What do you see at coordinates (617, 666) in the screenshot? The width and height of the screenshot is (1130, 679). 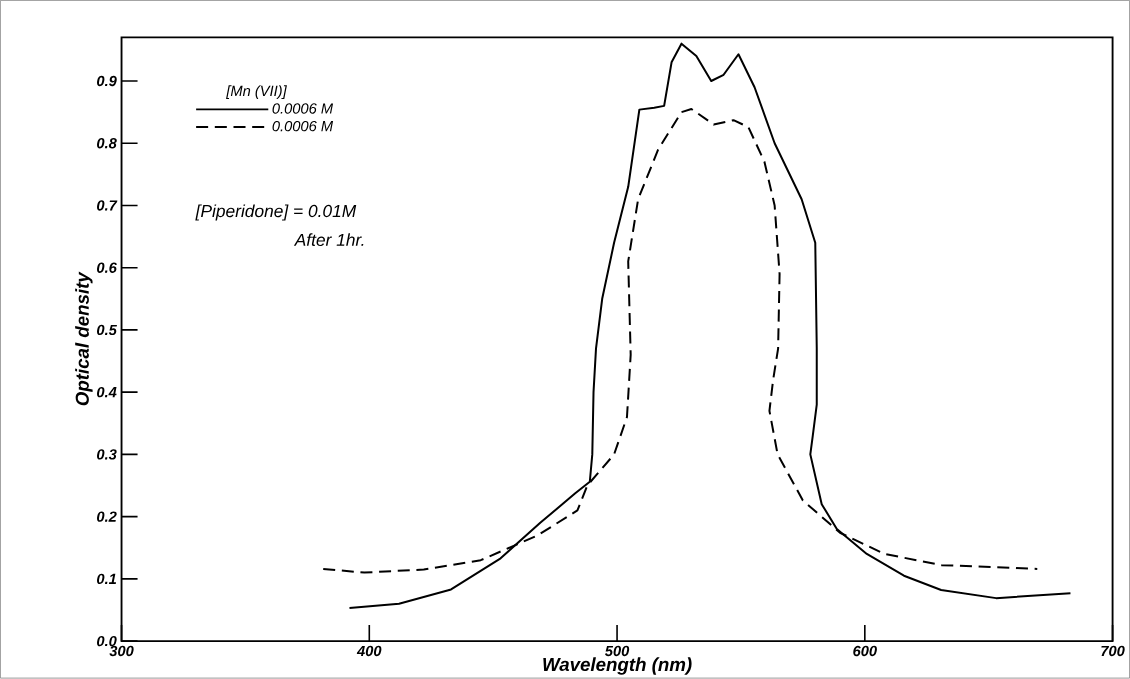 I see `x-axis-title: Wavelength (nm)` at bounding box center [617, 666].